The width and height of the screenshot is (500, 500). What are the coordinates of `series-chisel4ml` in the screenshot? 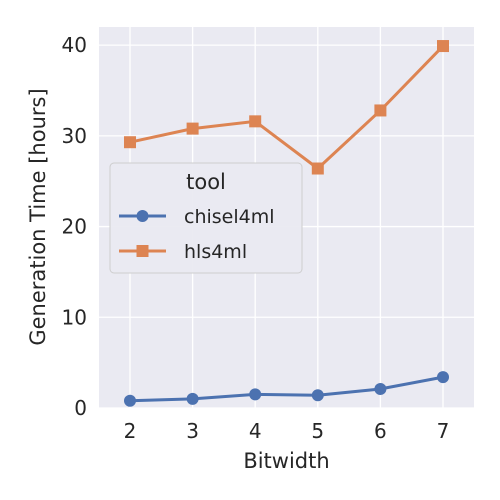 It's located at (286, 389).